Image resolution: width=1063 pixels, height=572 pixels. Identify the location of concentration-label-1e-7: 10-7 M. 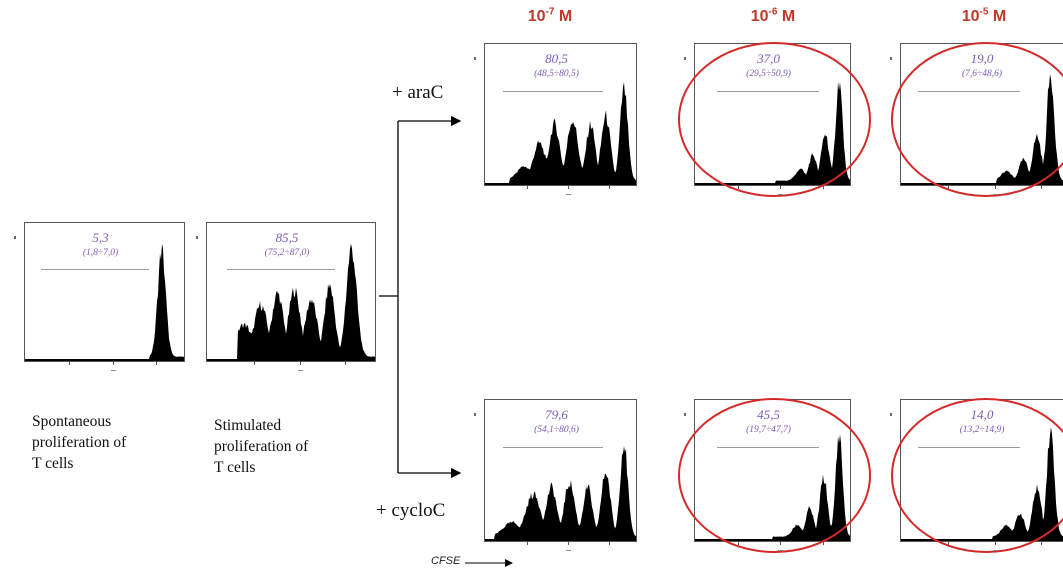
(550, 15).